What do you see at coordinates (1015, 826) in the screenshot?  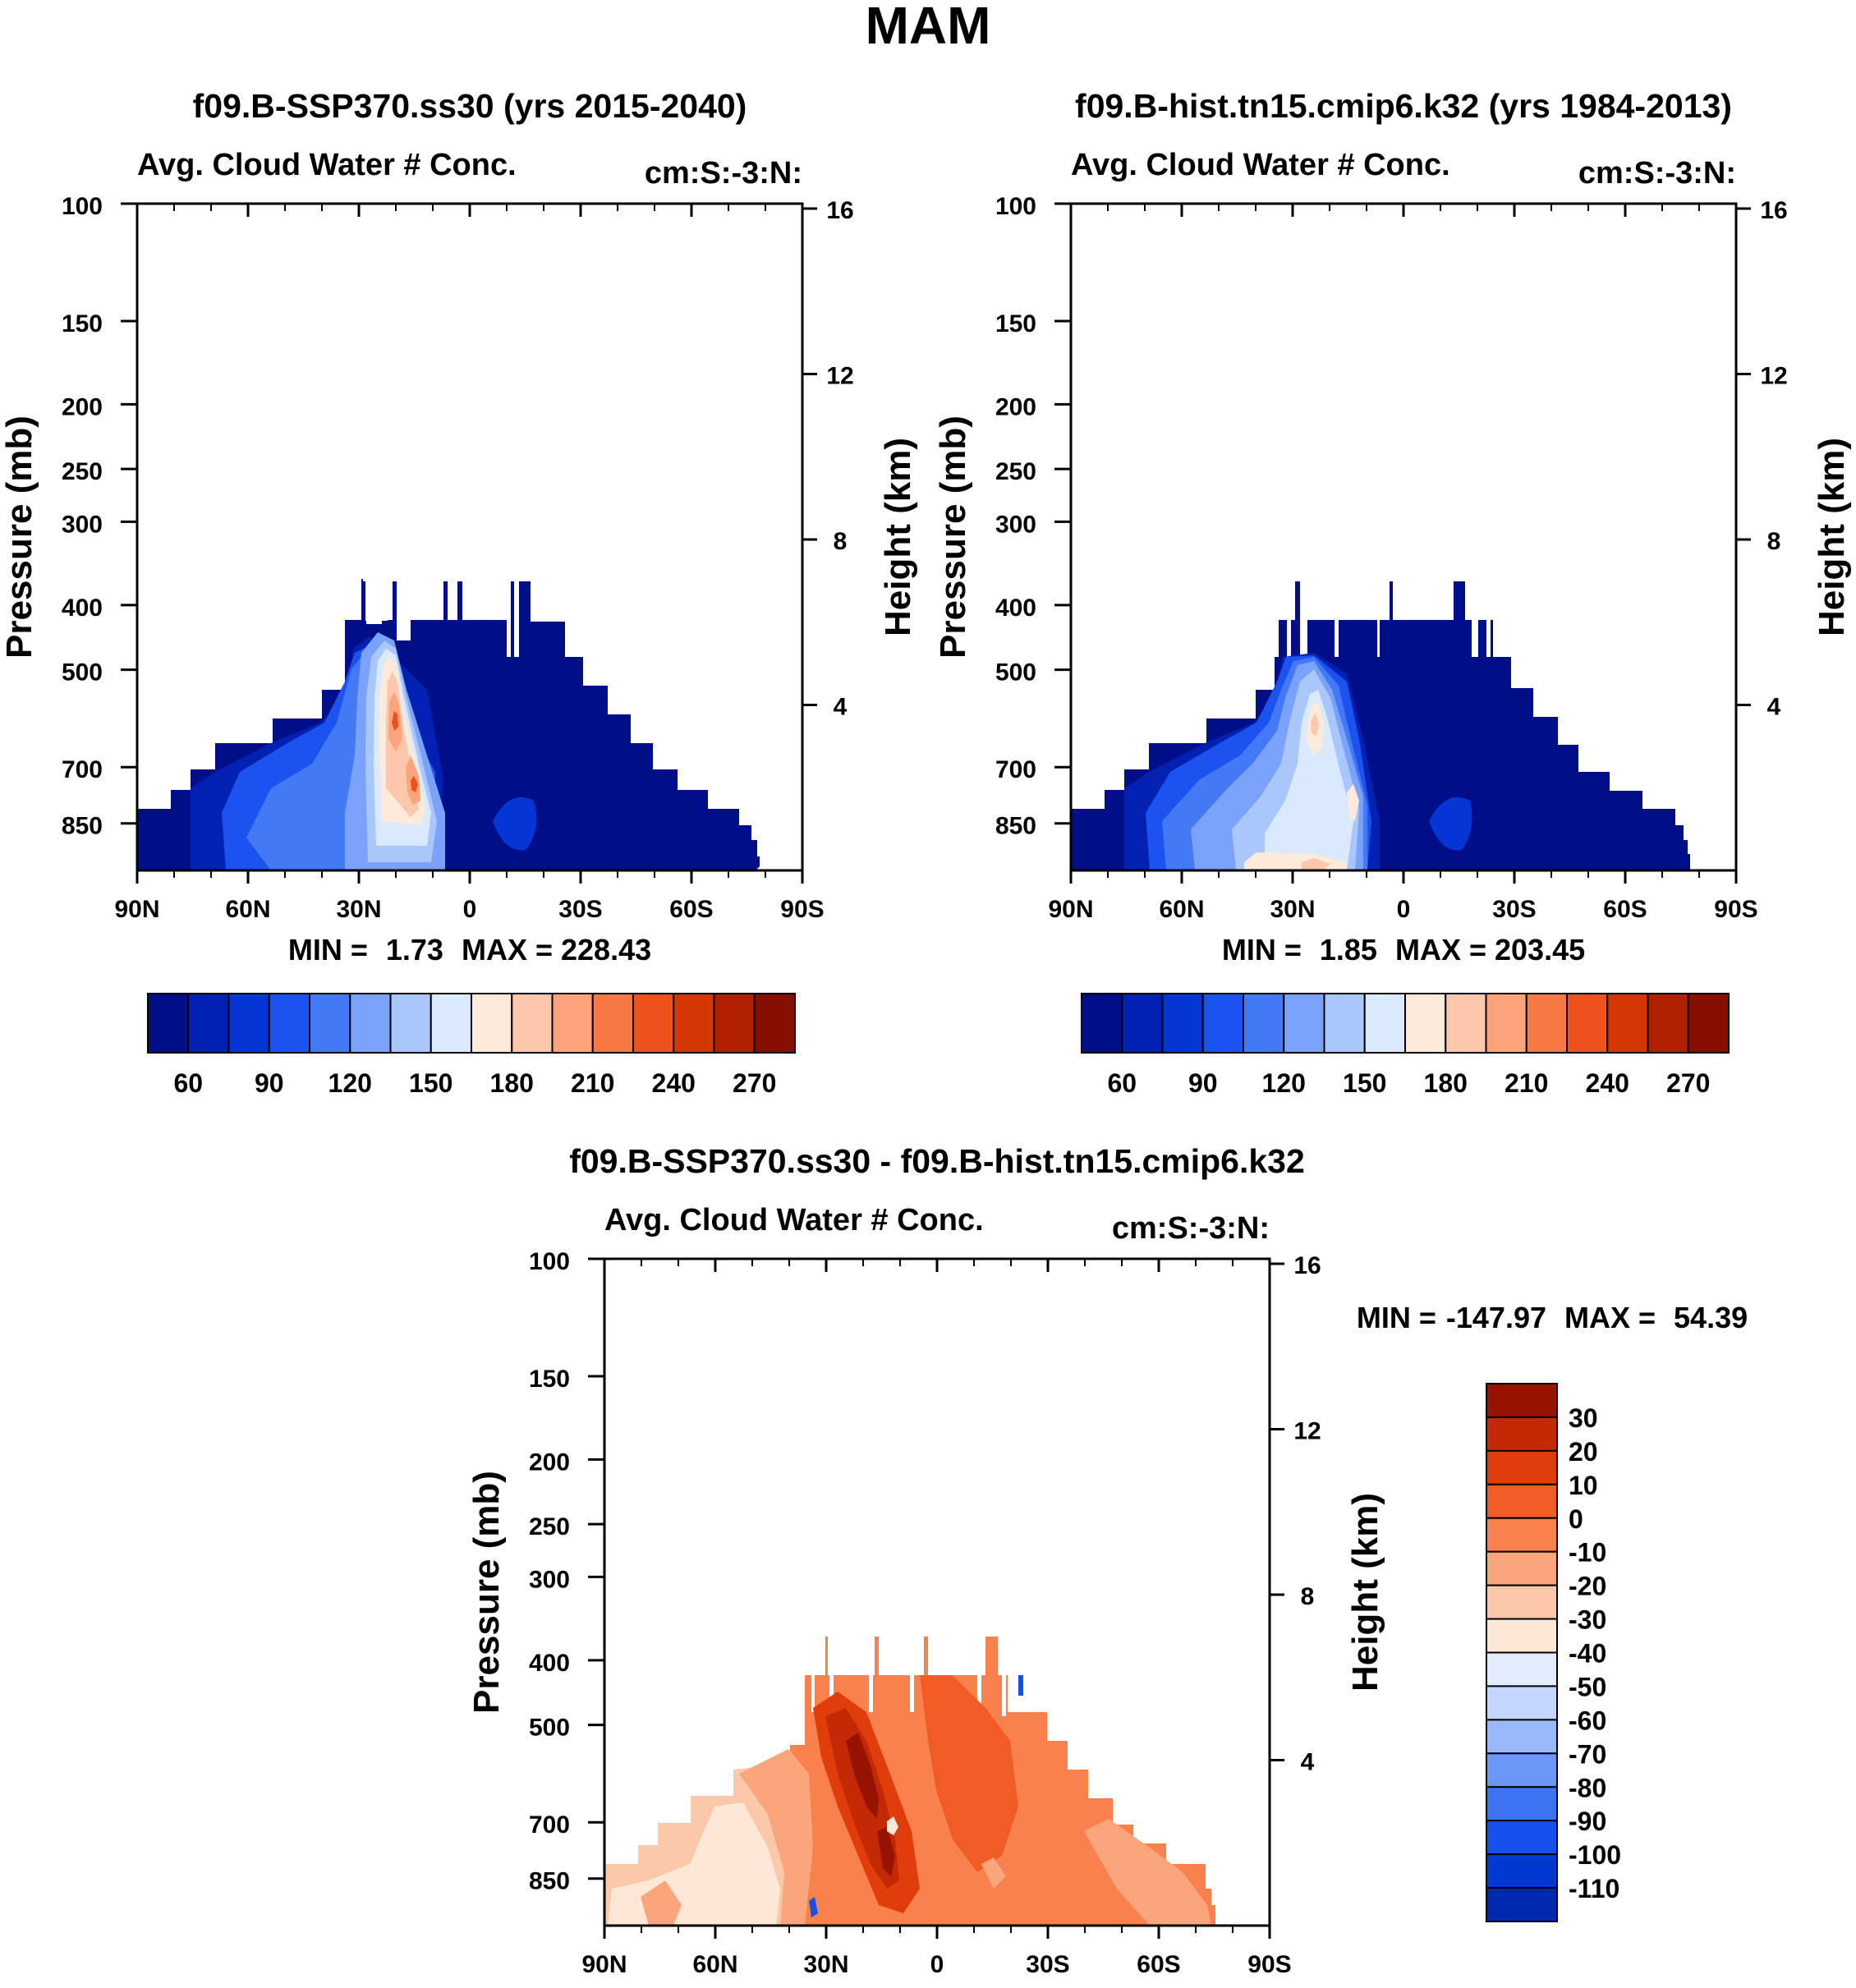 I see `pressure-tick-label: 850` at bounding box center [1015, 826].